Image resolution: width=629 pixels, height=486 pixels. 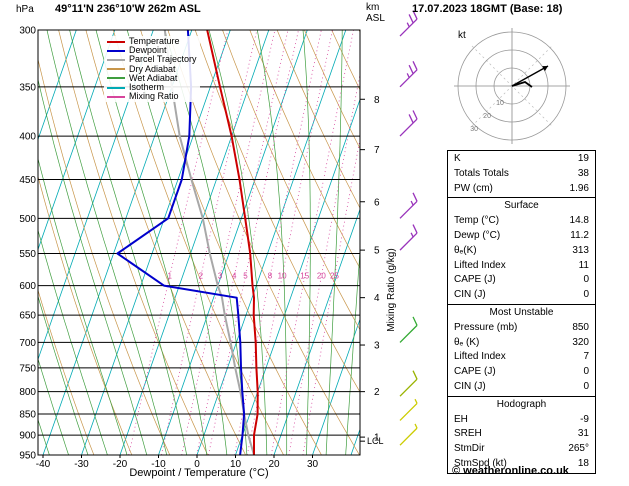 I want to click on km-tick-label: 1, so click(x=377, y=438).